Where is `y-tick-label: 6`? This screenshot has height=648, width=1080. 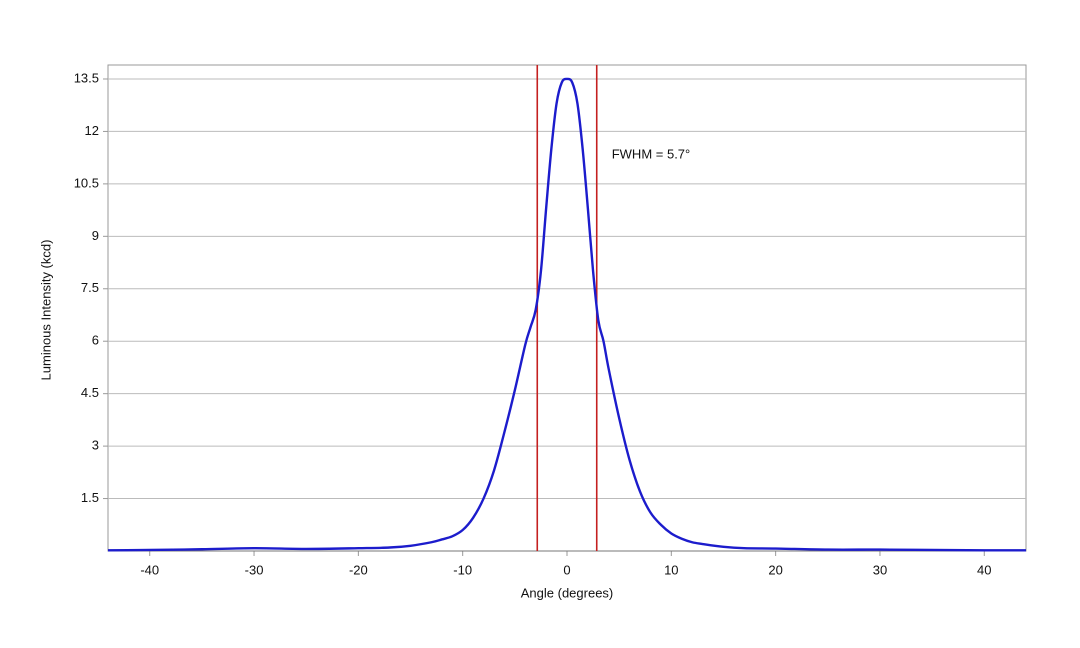
y-tick-label: 6 is located at coordinates (95, 340).